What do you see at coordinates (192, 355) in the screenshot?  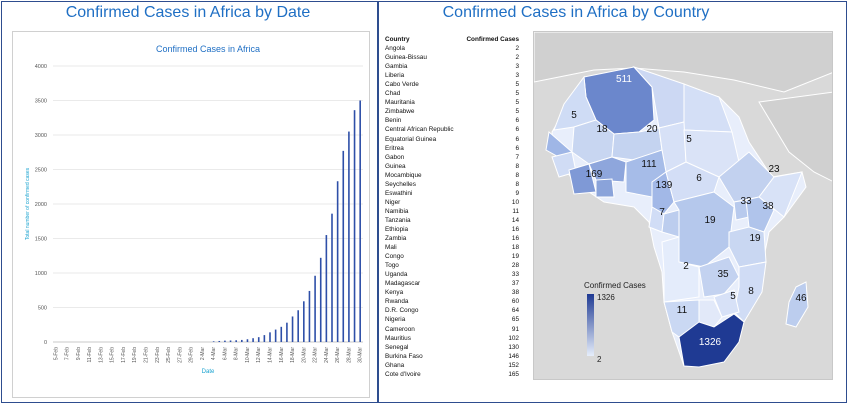 I see `x-tick-label: 29-Feb` at bounding box center [192, 355].